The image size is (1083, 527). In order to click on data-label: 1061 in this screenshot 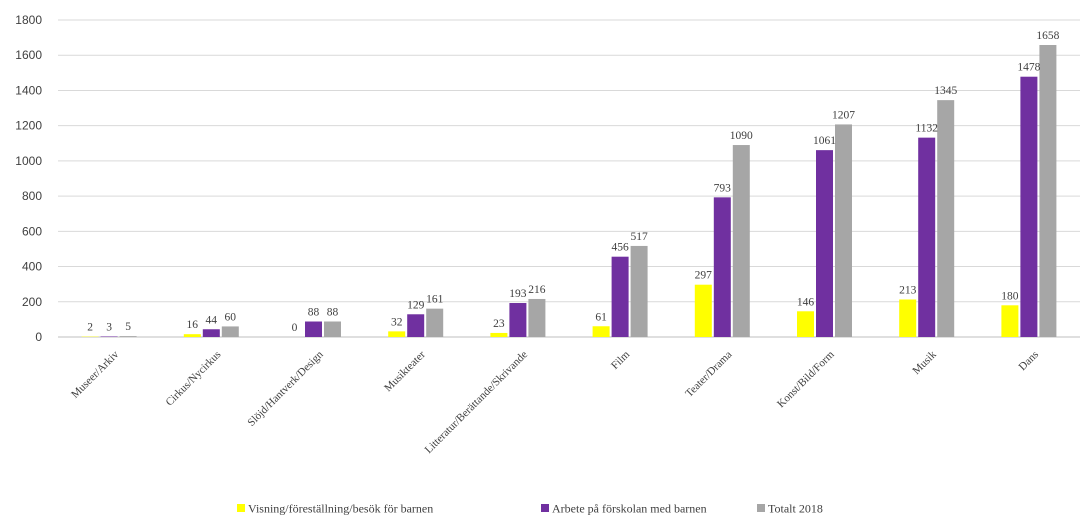, I will do `click(824, 141)`.